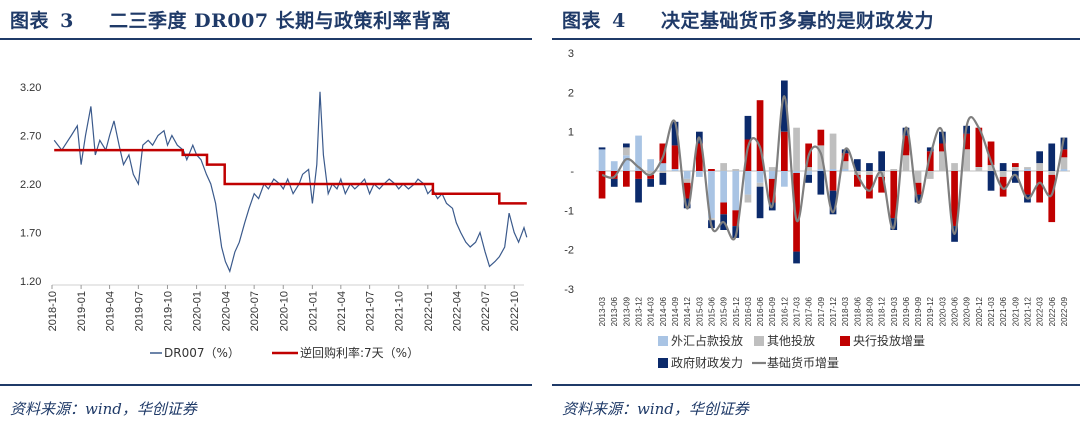 This screenshot has width=1080, height=430. What do you see at coordinates (53, 311) in the screenshot?
I see `x-tick-label: 2018-10` at bounding box center [53, 311].